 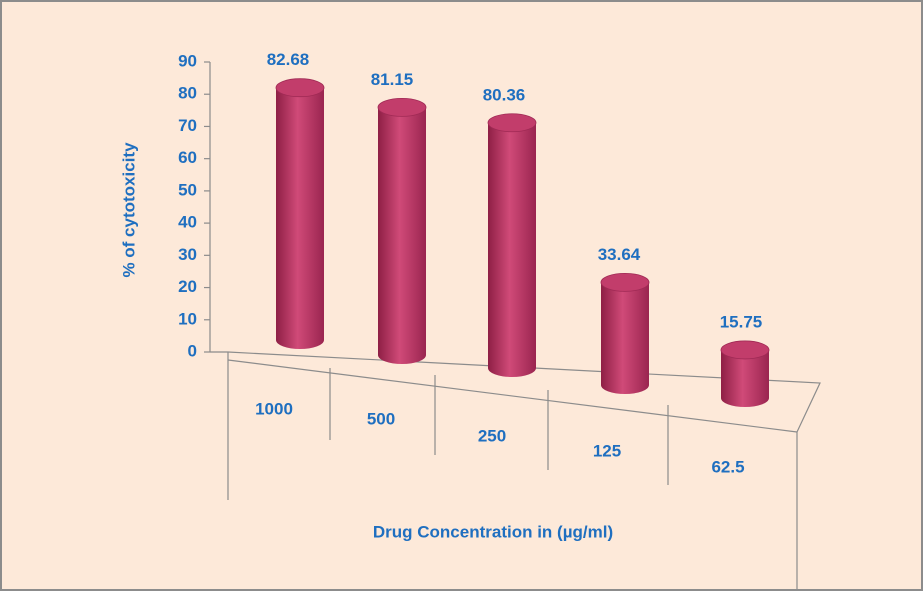 I want to click on data-label: 80.36, so click(x=504, y=94).